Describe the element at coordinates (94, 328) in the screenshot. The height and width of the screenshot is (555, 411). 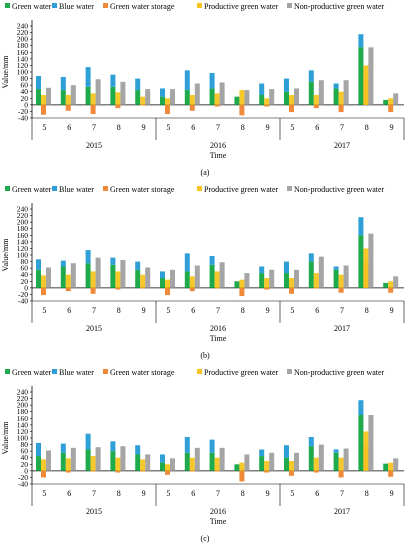
I see `x-year-label: 2015` at that location.